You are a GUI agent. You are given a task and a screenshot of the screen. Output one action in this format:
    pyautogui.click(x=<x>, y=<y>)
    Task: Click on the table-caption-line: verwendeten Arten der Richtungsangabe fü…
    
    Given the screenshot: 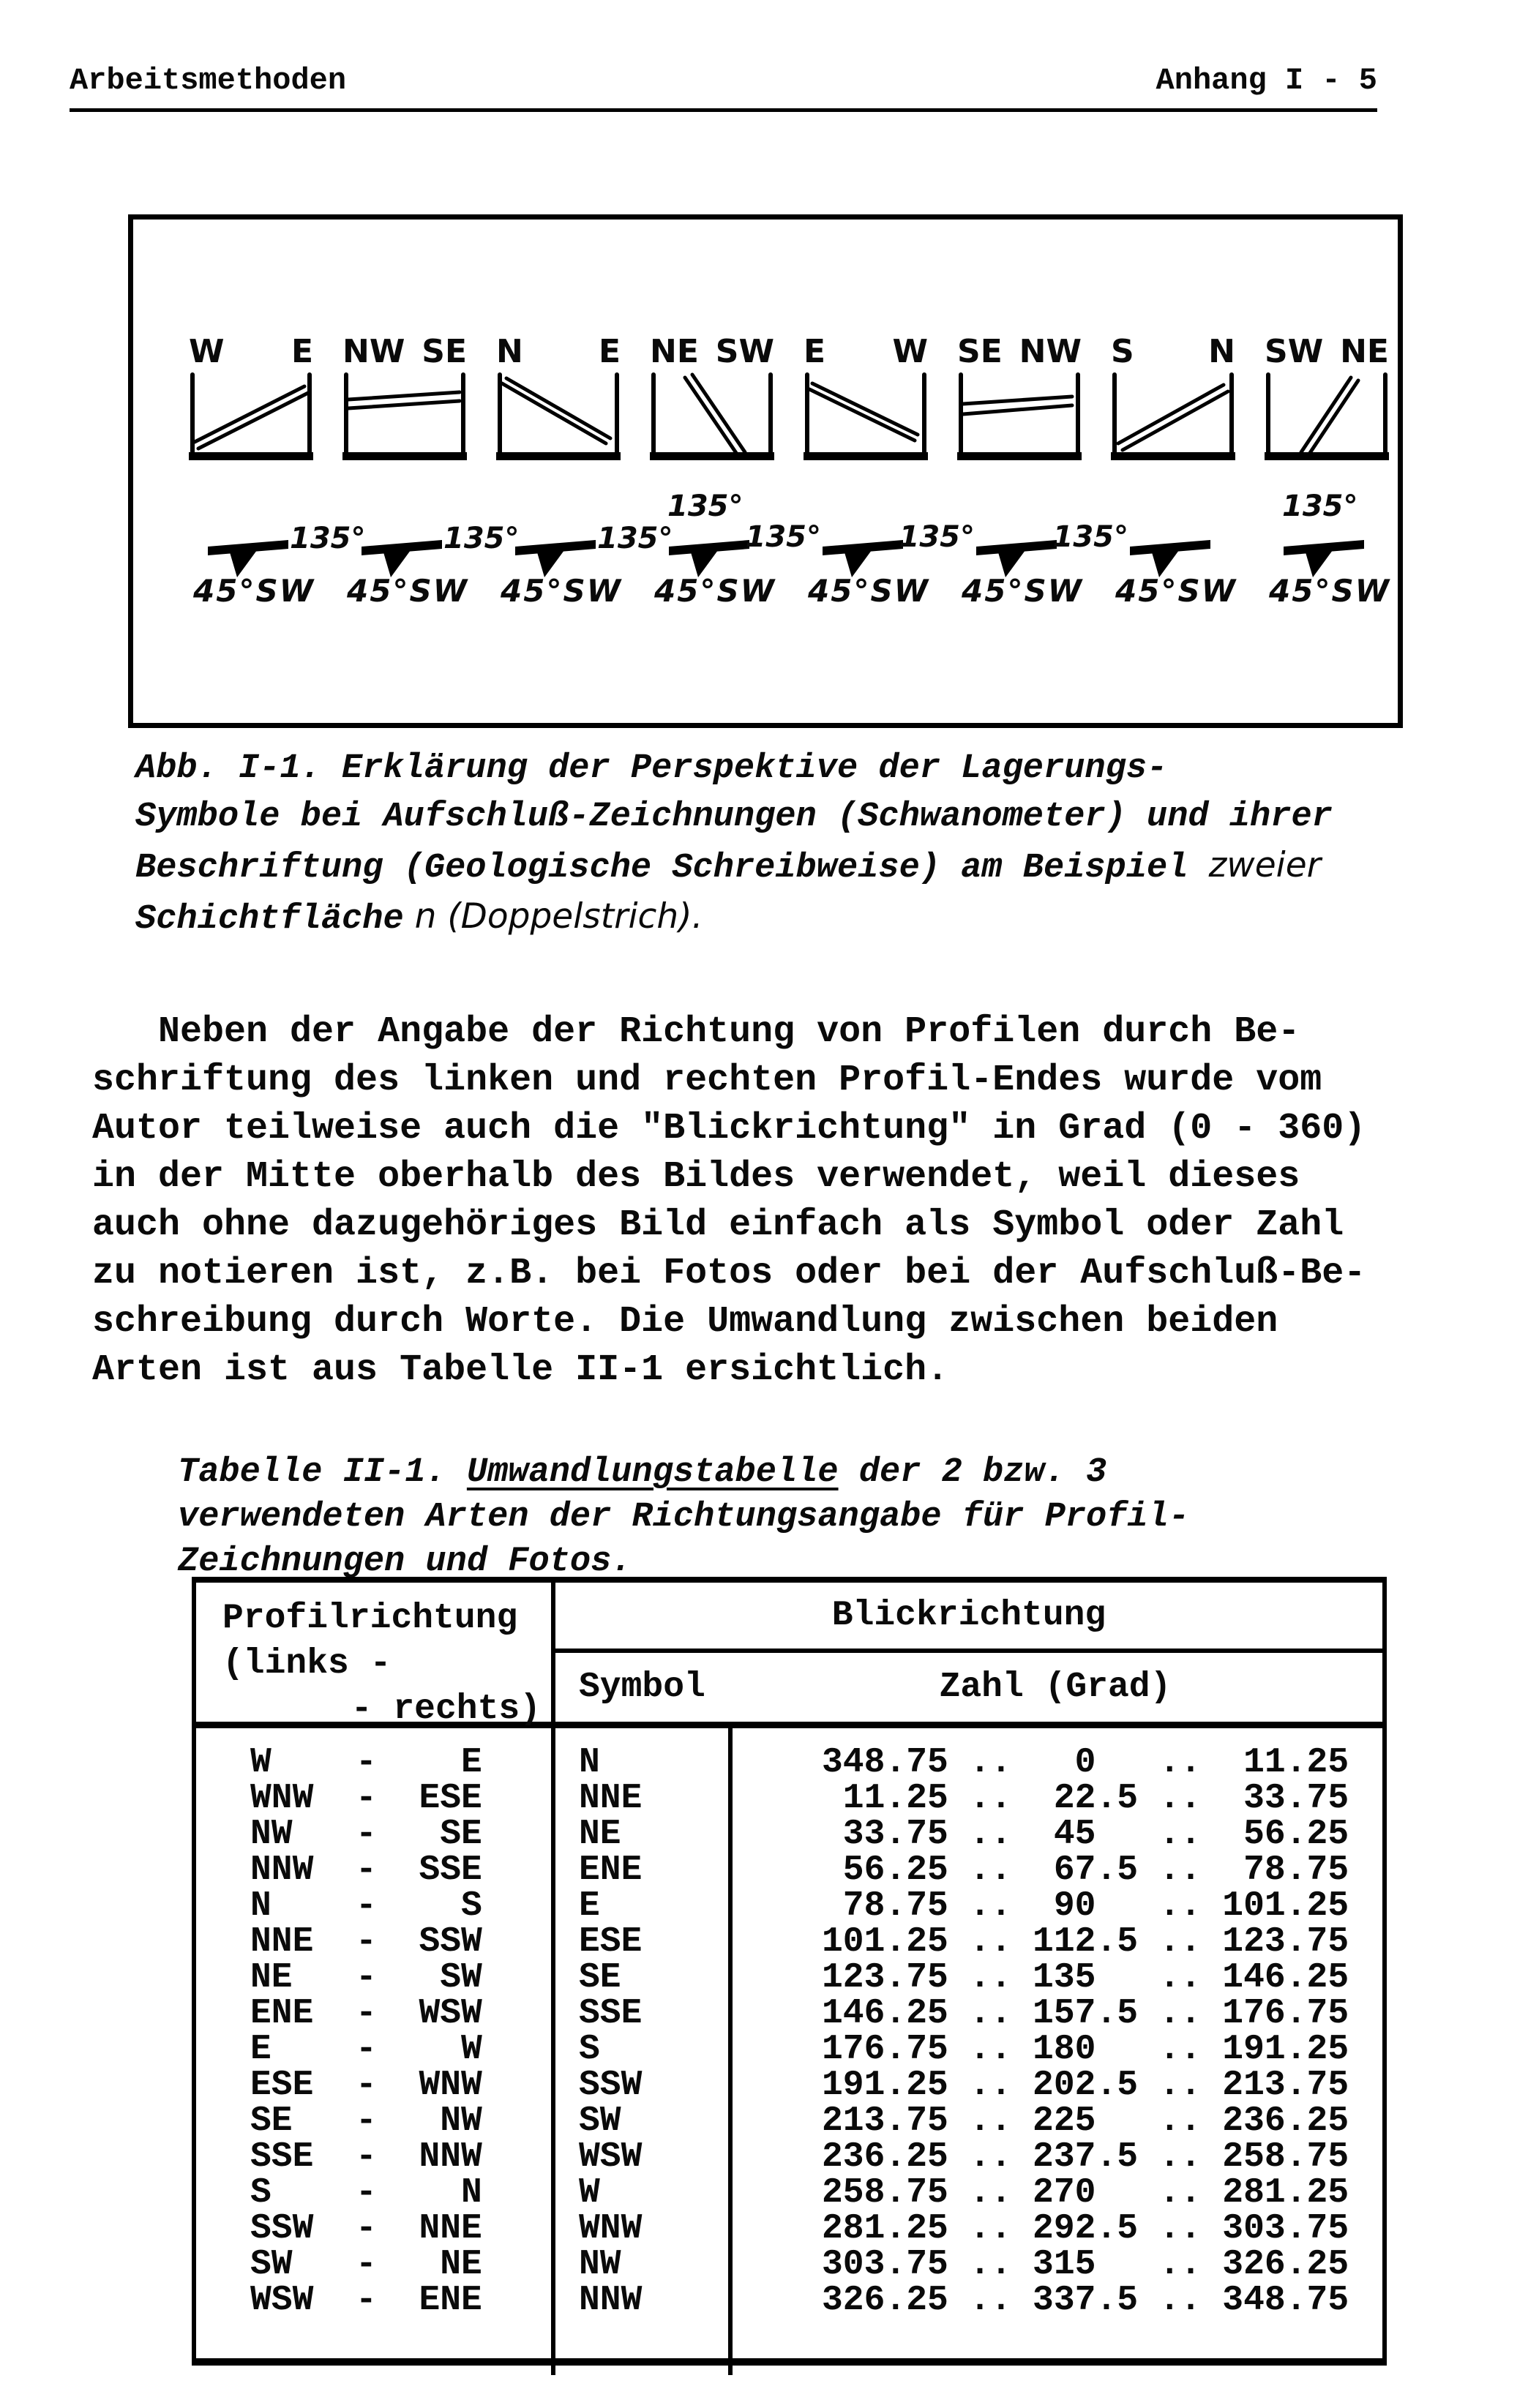 What is the action you would take?
    pyautogui.click(x=684, y=1517)
    